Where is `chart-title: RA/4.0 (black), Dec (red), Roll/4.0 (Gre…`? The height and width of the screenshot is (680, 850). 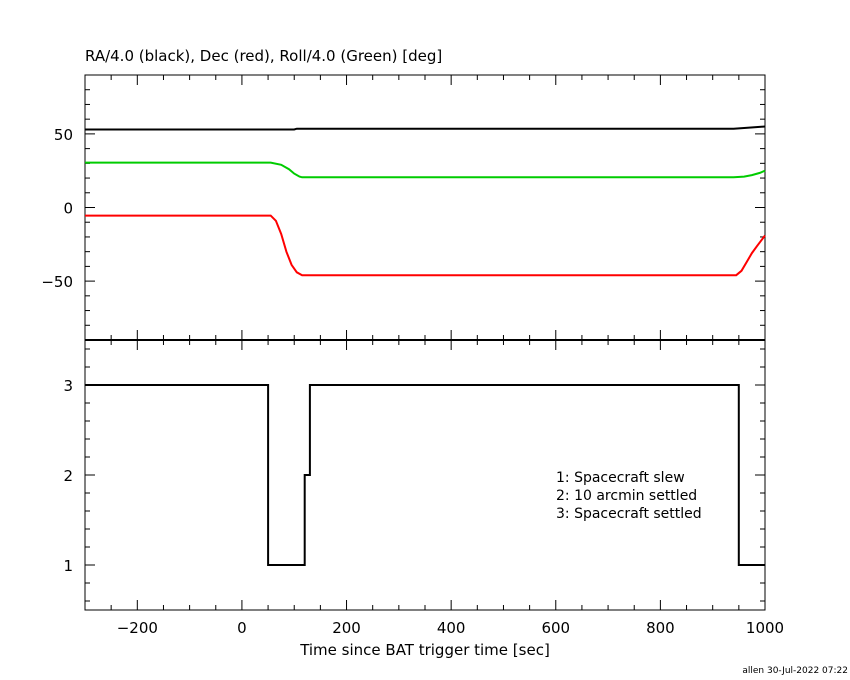
chart-title: RA/4.0 (black), Dec (red), Roll/4.0 (Gre… is located at coordinates (263, 56).